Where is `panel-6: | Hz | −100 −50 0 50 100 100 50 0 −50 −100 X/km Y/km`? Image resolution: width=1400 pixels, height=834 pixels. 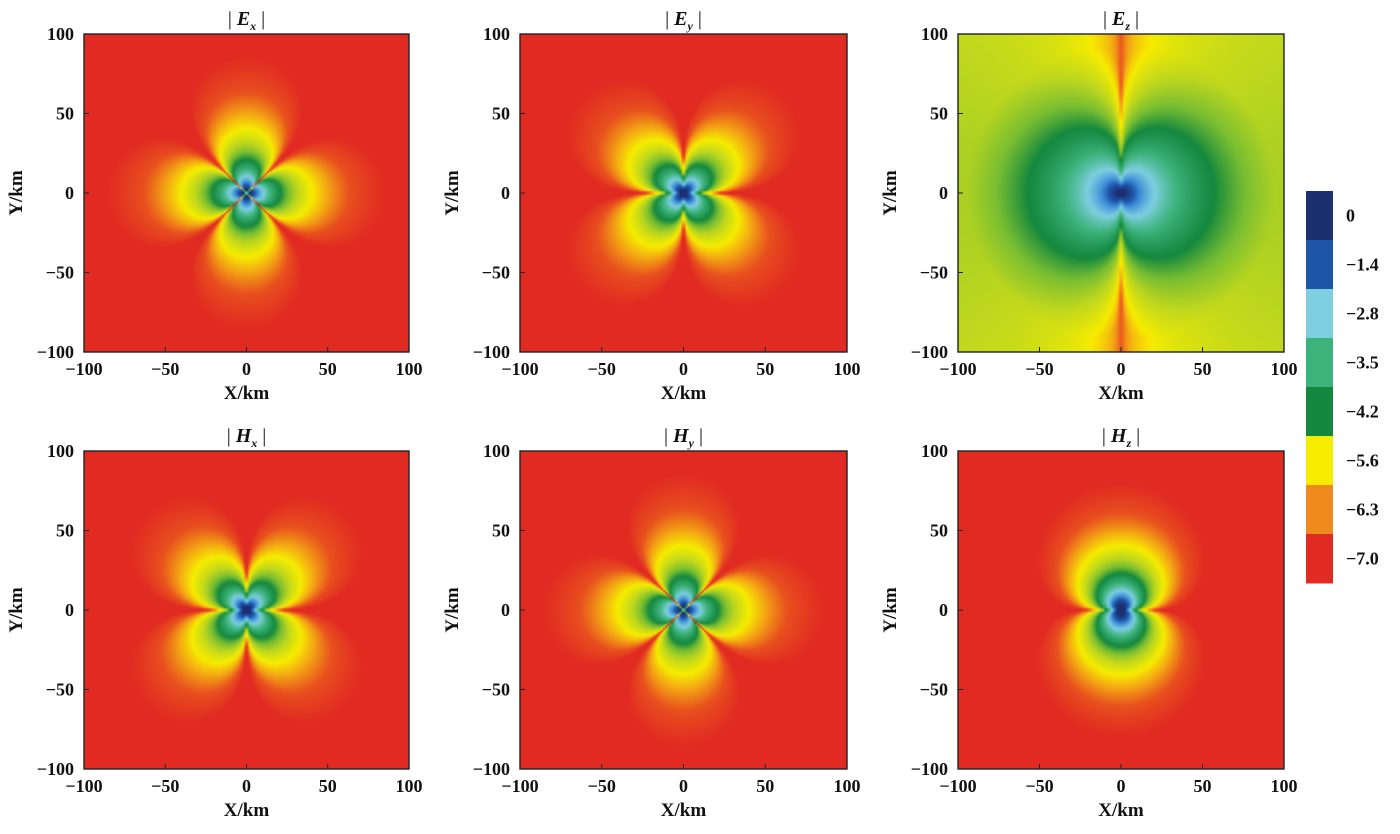 panel-6: | Hz | −100 −50 0 50 100 100 50 0 −50 −100 X/km Y/km is located at coordinates (1089, 623).